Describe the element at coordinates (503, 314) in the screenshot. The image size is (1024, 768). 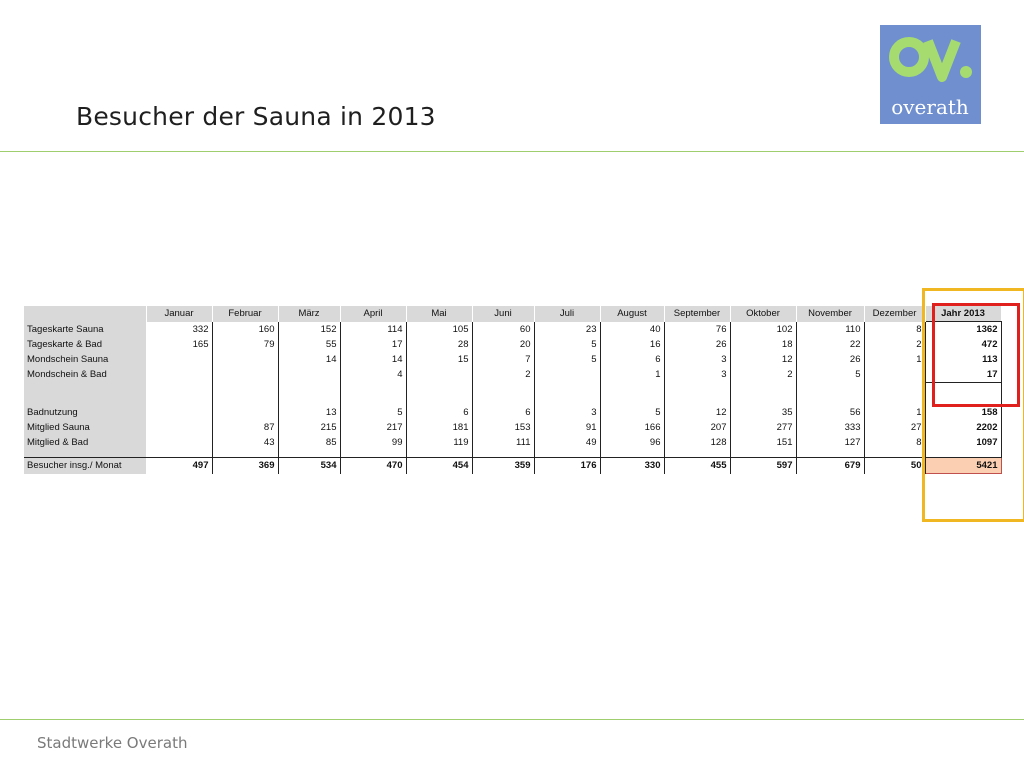
I see `column-header: Juni` at that location.